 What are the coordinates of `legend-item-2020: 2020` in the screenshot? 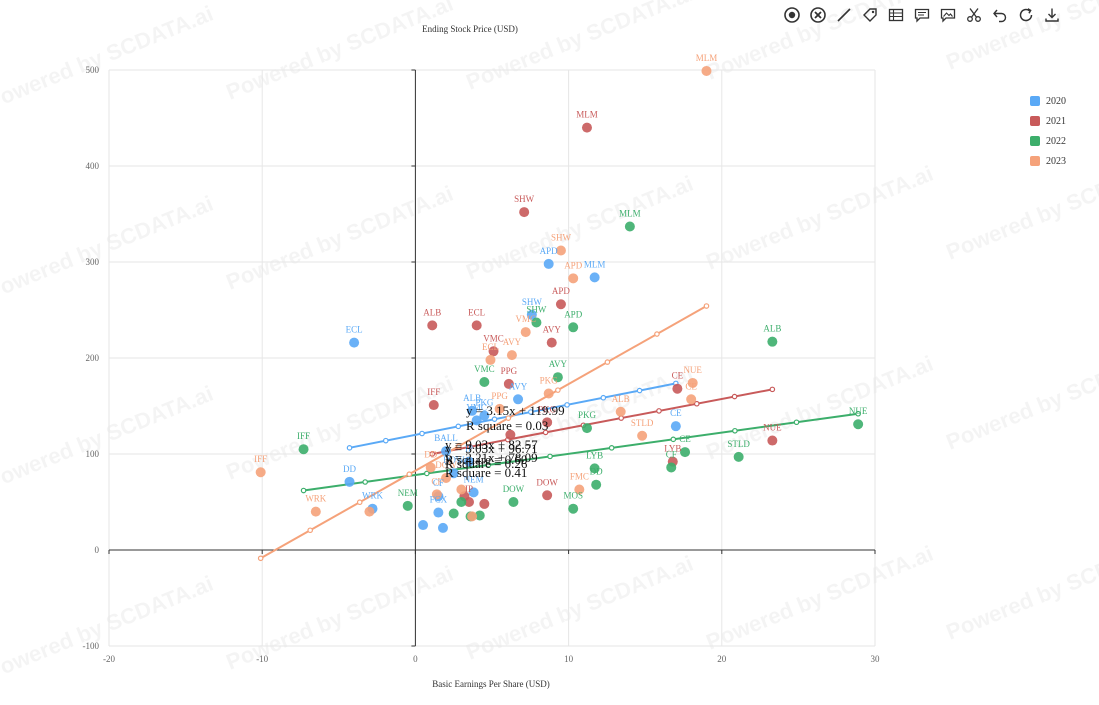 It's located at (1048, 101).